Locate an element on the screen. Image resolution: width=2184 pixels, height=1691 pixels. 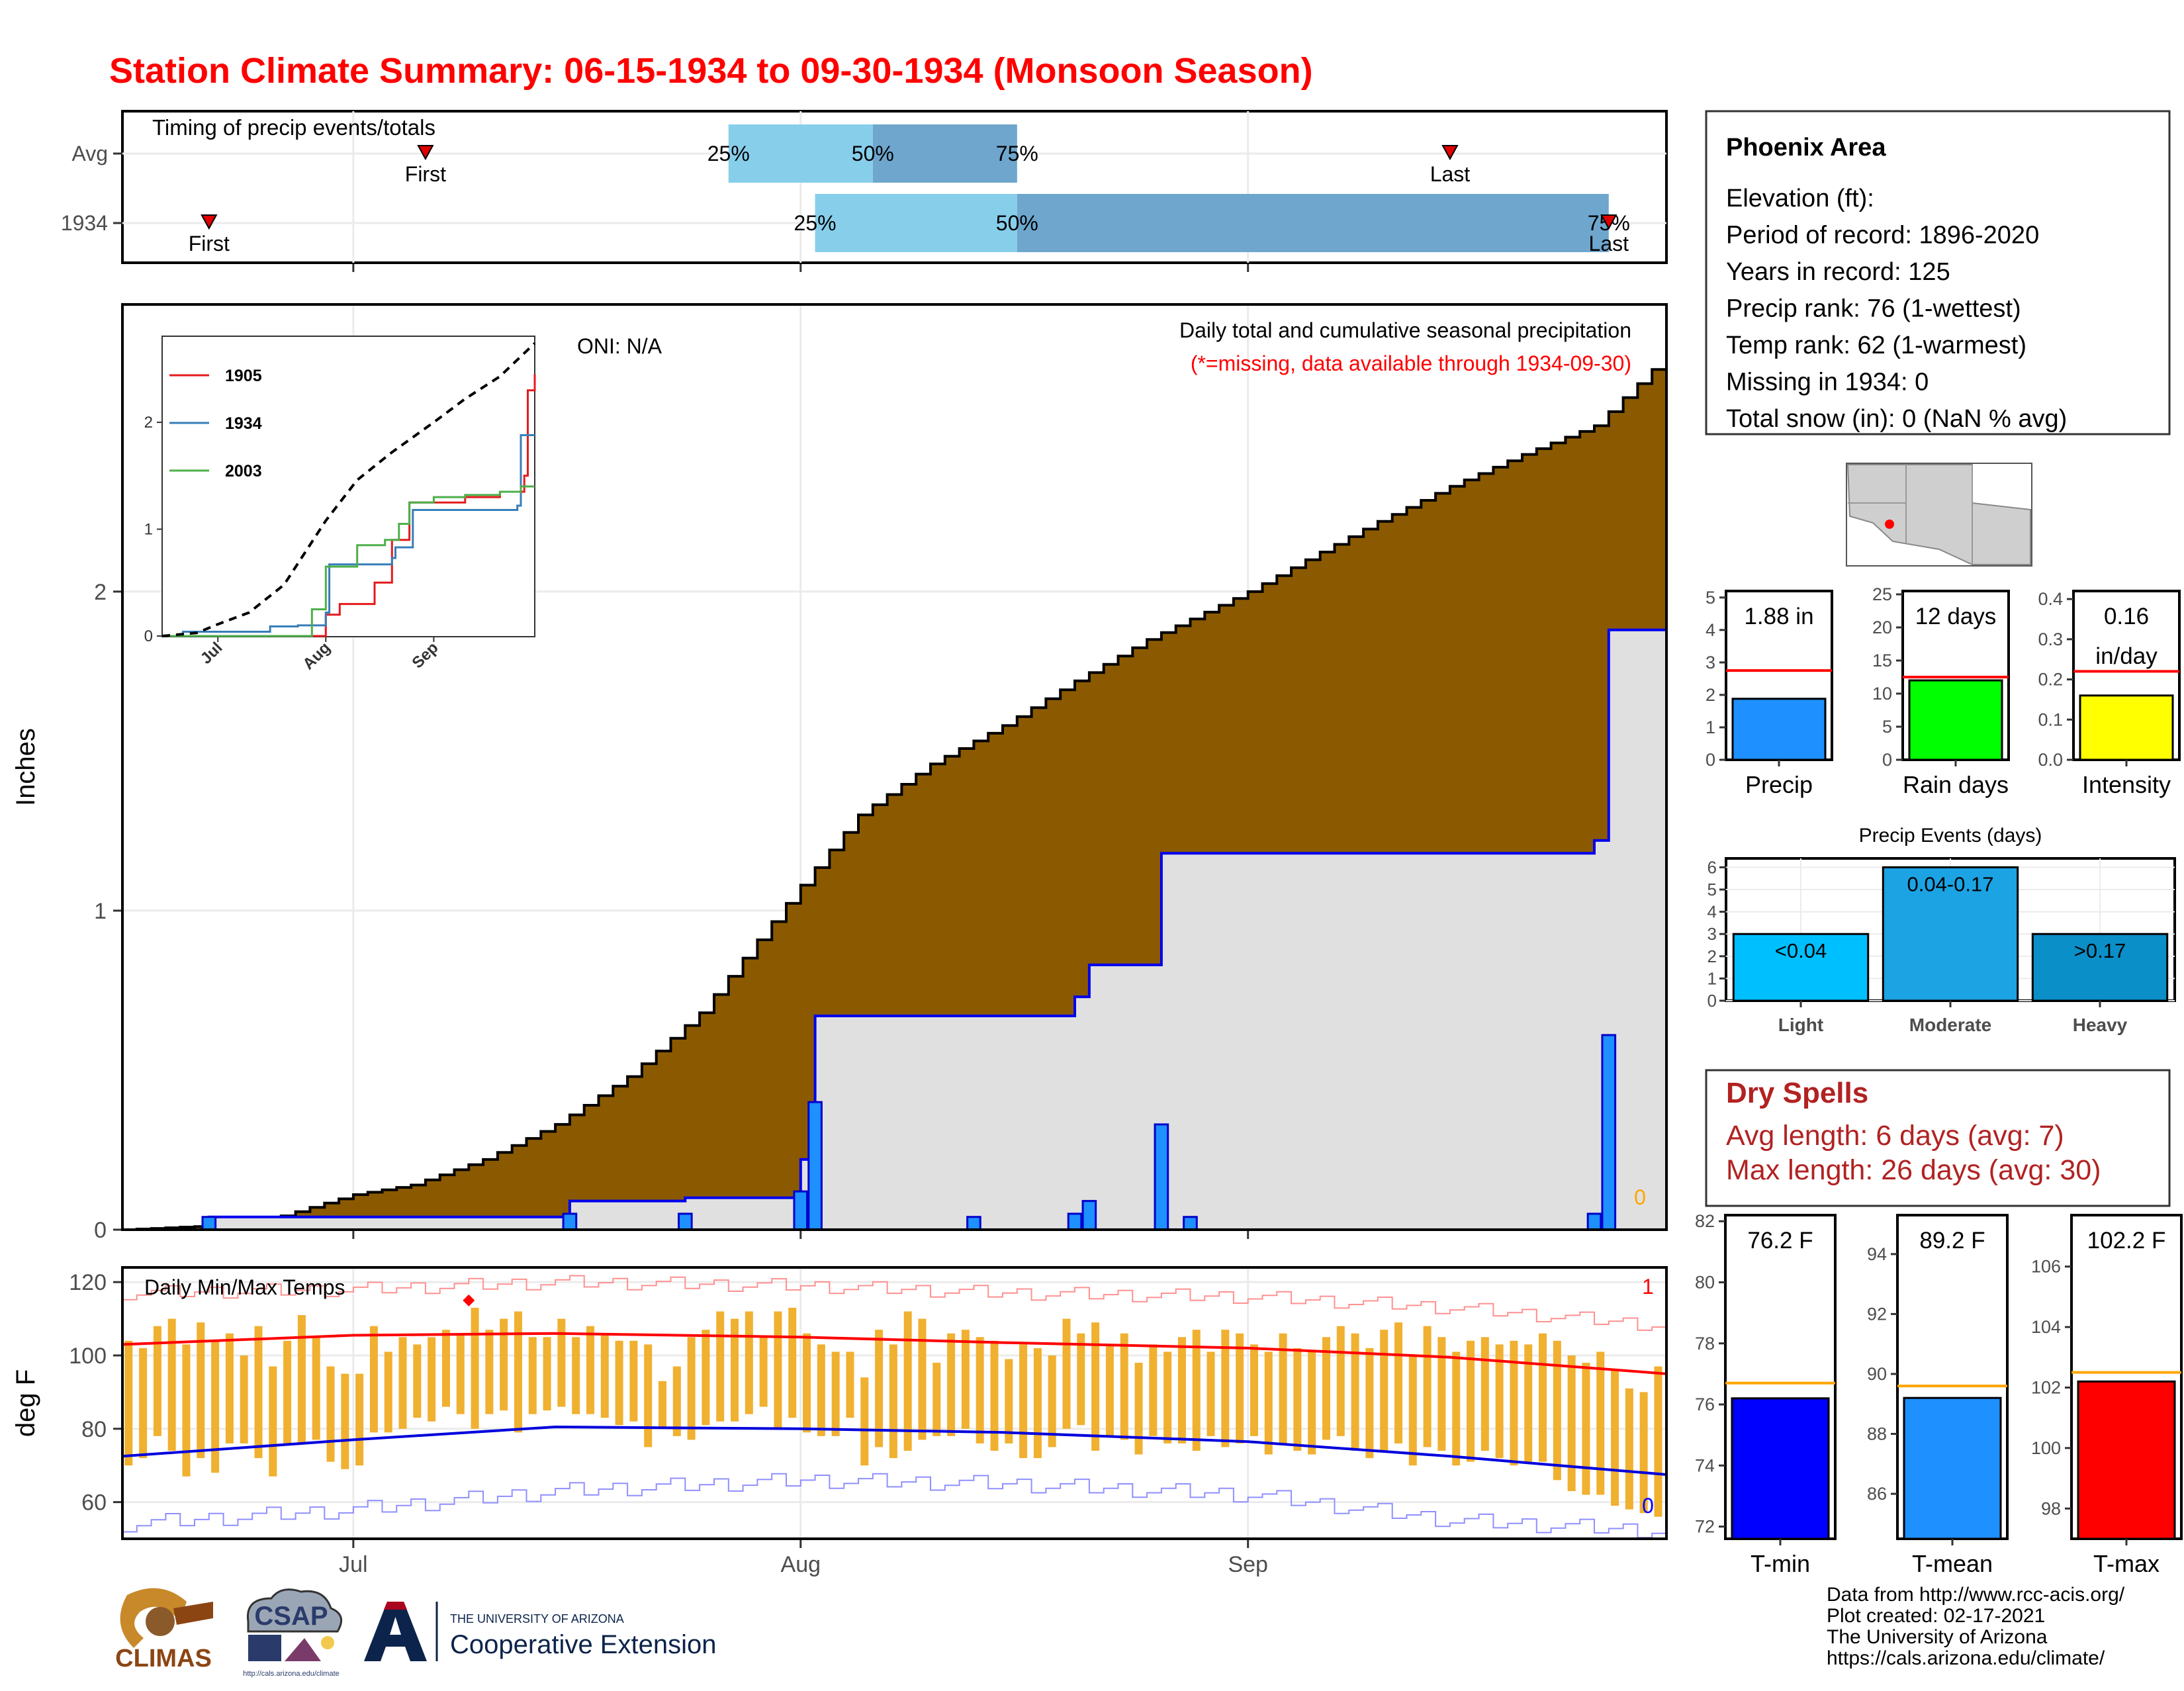
bar_tmax-ytick-label: 104 is located at coordinates (2046, 1327).